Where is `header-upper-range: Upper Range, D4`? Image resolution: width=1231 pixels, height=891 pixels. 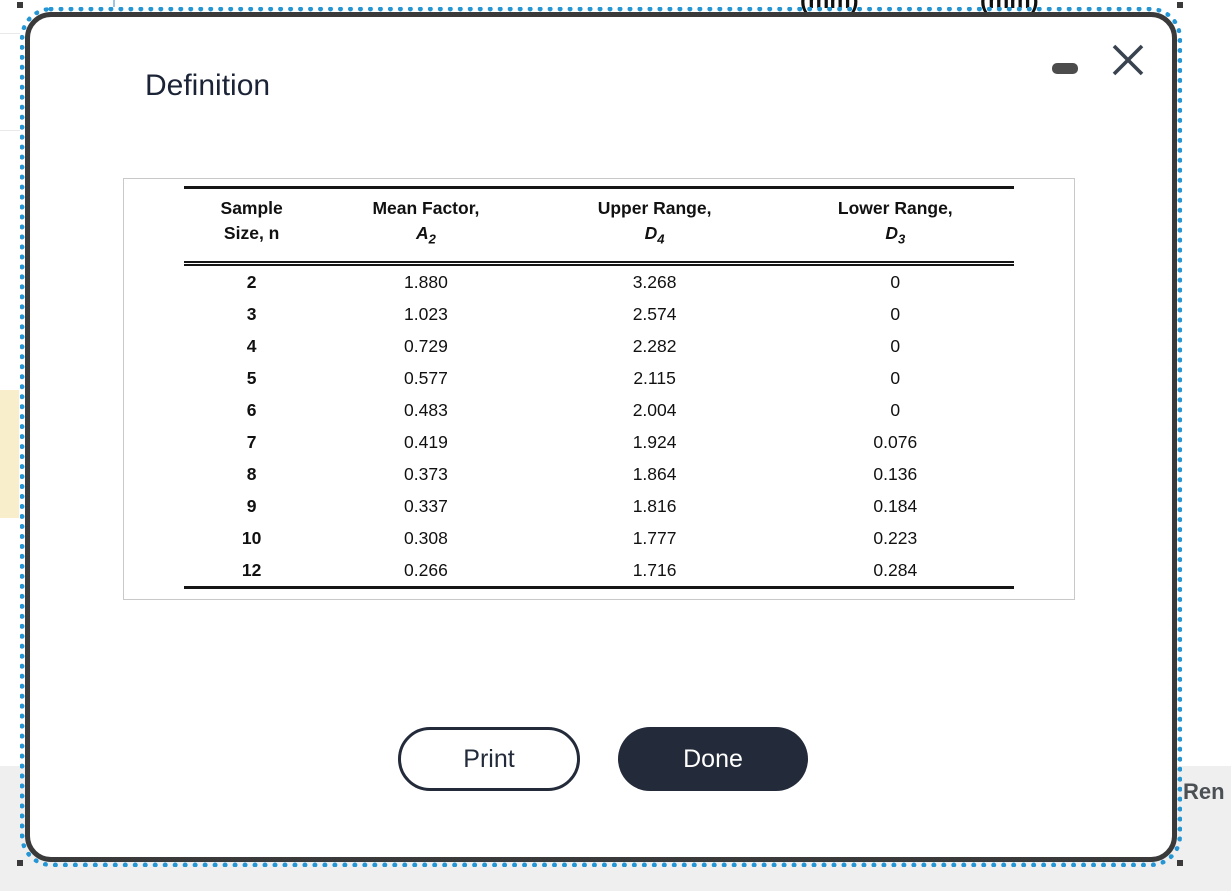 header-upper-range: Upper Range, D4 is located at coordinates (654, 226).